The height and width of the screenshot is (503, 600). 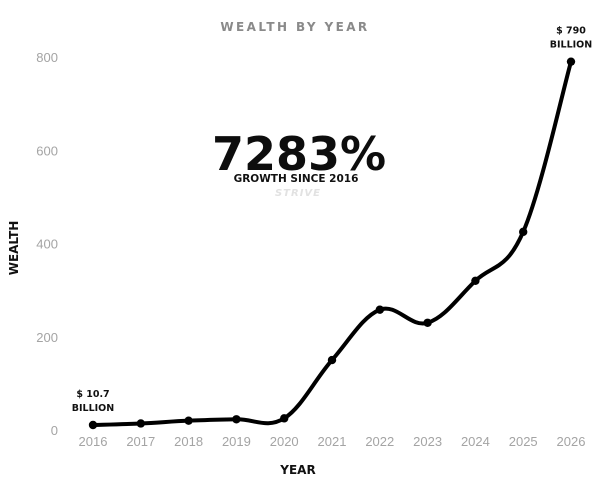 I want to click on annotation-label: $ 790, so click(x=571, y=31).